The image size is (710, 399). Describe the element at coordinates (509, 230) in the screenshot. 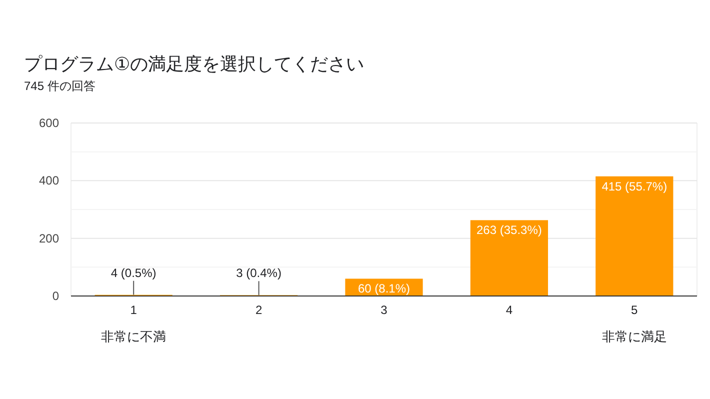

I see `data-label: 263 (35.3%)` at that location.